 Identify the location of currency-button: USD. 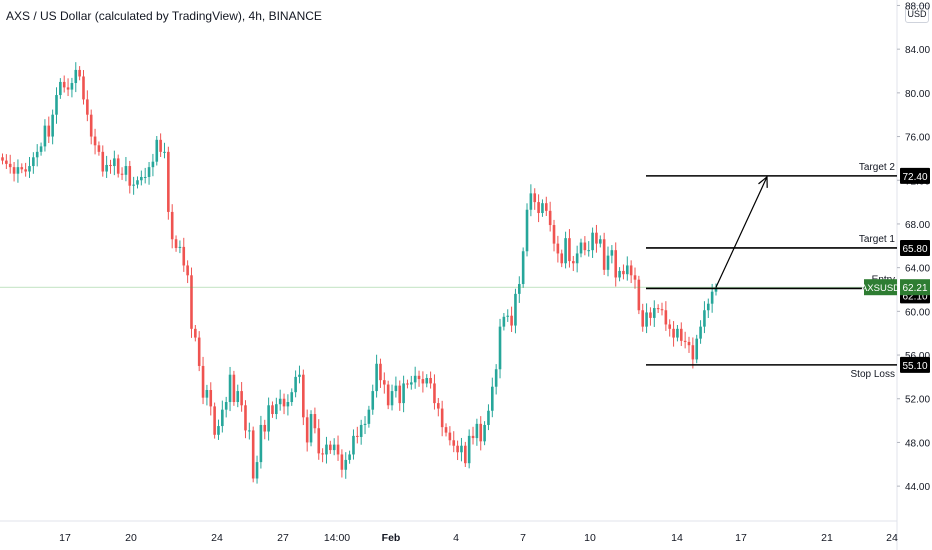
(917, 14).